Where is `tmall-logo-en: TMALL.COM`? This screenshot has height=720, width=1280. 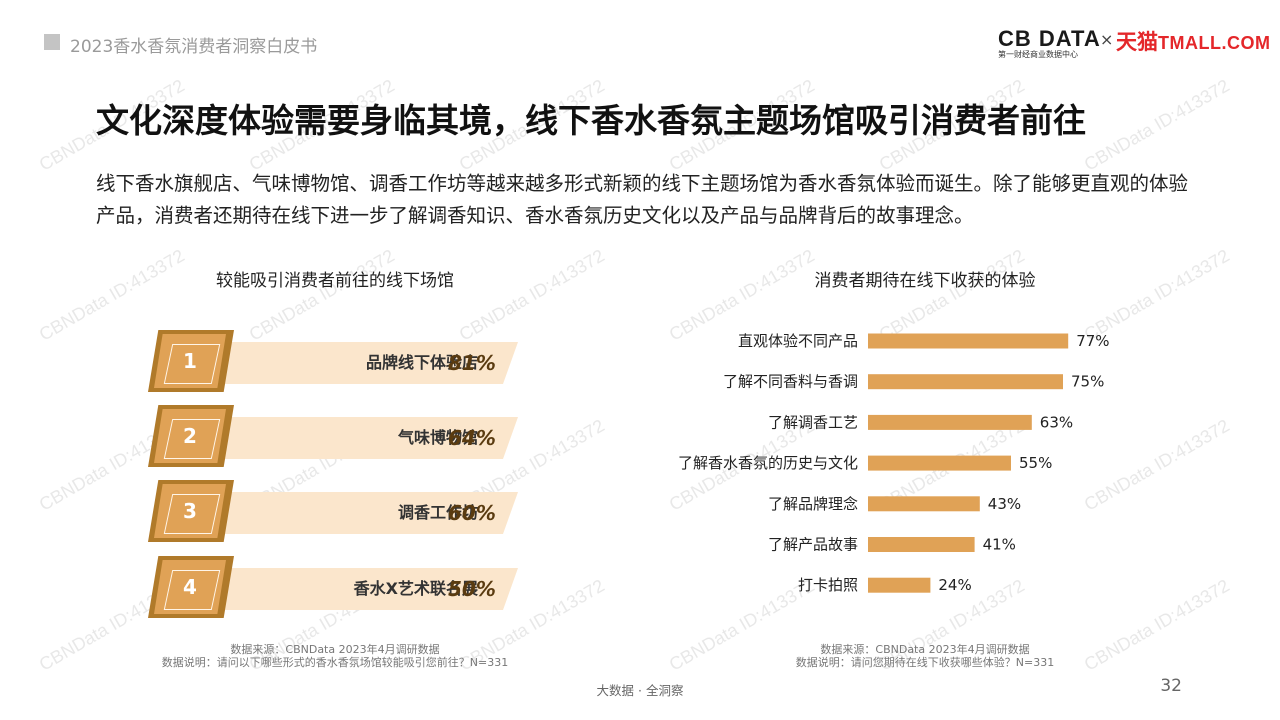 tmall-logo-en: TMALL.COM is located at coordinates (1214, 43).